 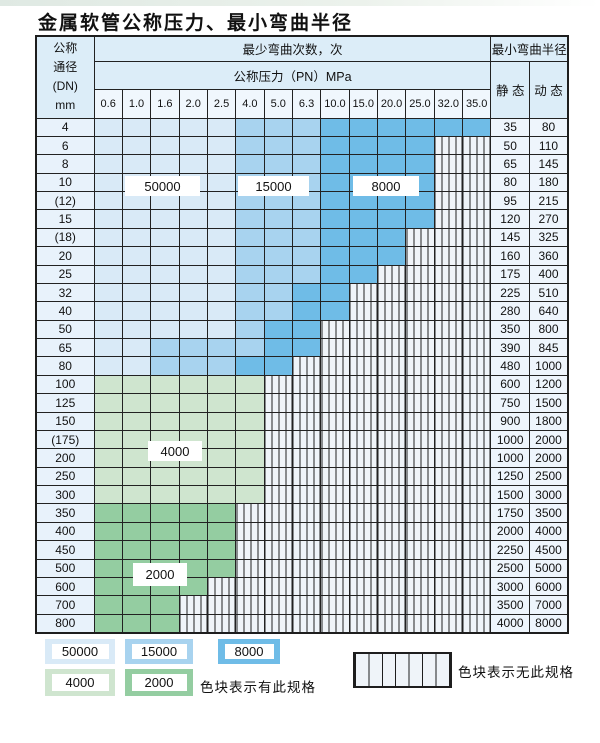 I want to click on table-row: 600 3000 6000, so click(x=302, y=586).